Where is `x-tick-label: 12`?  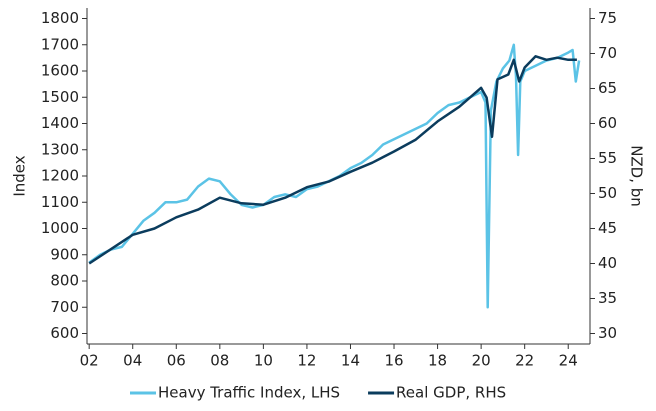
x-tick-label: 12 is located at coordinates (306, 361).